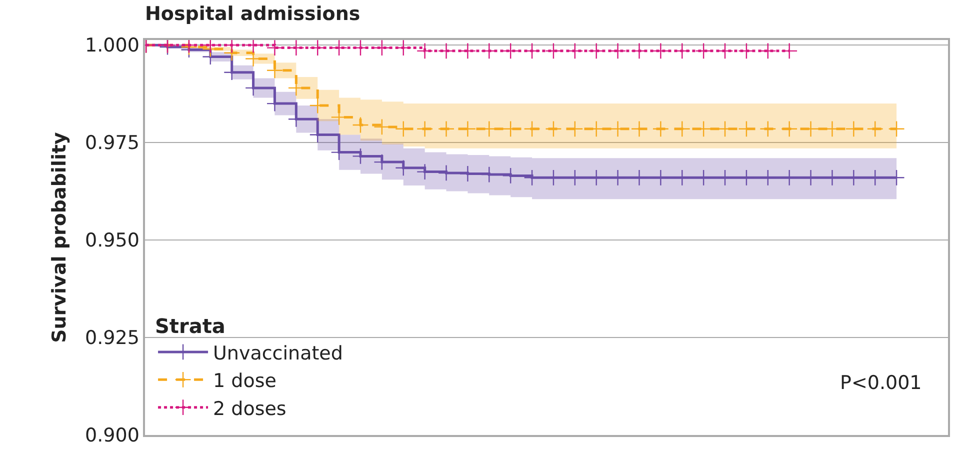 The image size is (963, 459). I want to click on chart-title: Hospital admissions, so click(252, 14).